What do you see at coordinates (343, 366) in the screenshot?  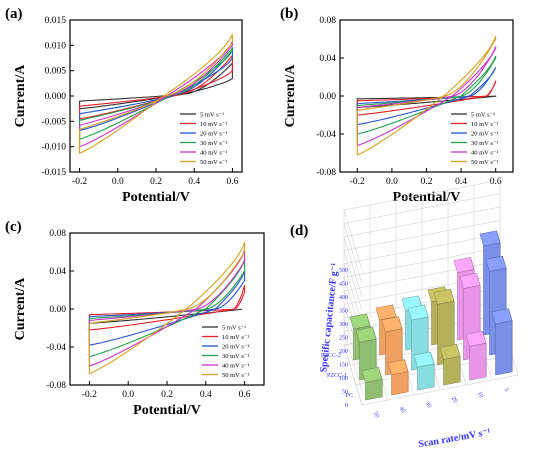 I see `z-tick-label: 150` at bounding box center [343, 366].